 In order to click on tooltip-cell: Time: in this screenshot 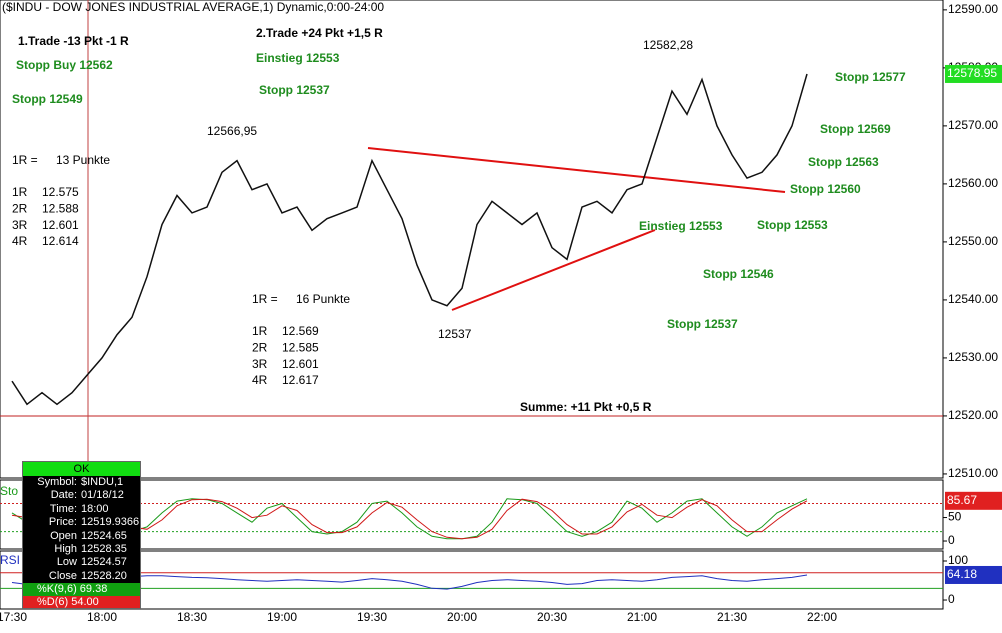, I will do `click(63, 508)`.